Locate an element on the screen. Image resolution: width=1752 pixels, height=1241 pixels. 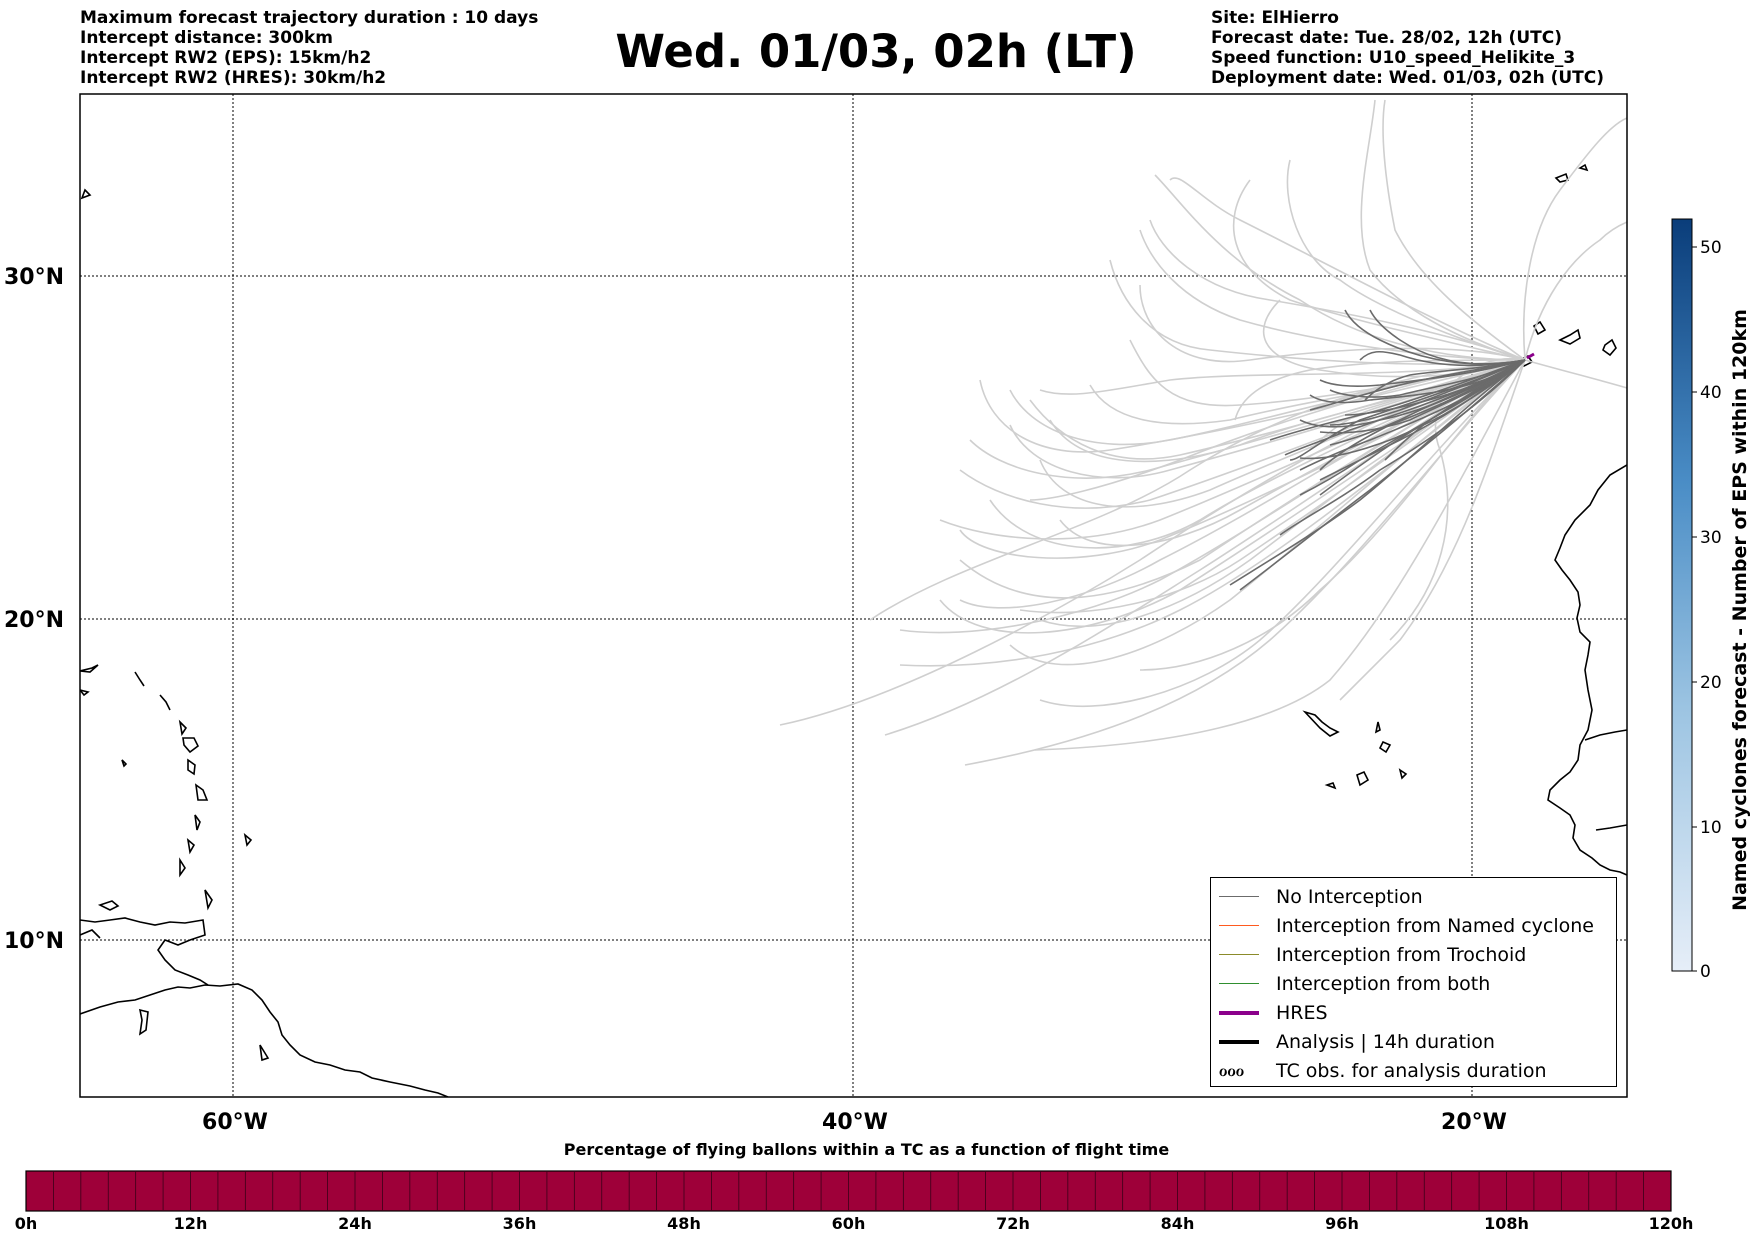
legend-item-tc-obs: ℴℴℴ TC obs. for analysis duration is located at coordinates (1417, 1070).